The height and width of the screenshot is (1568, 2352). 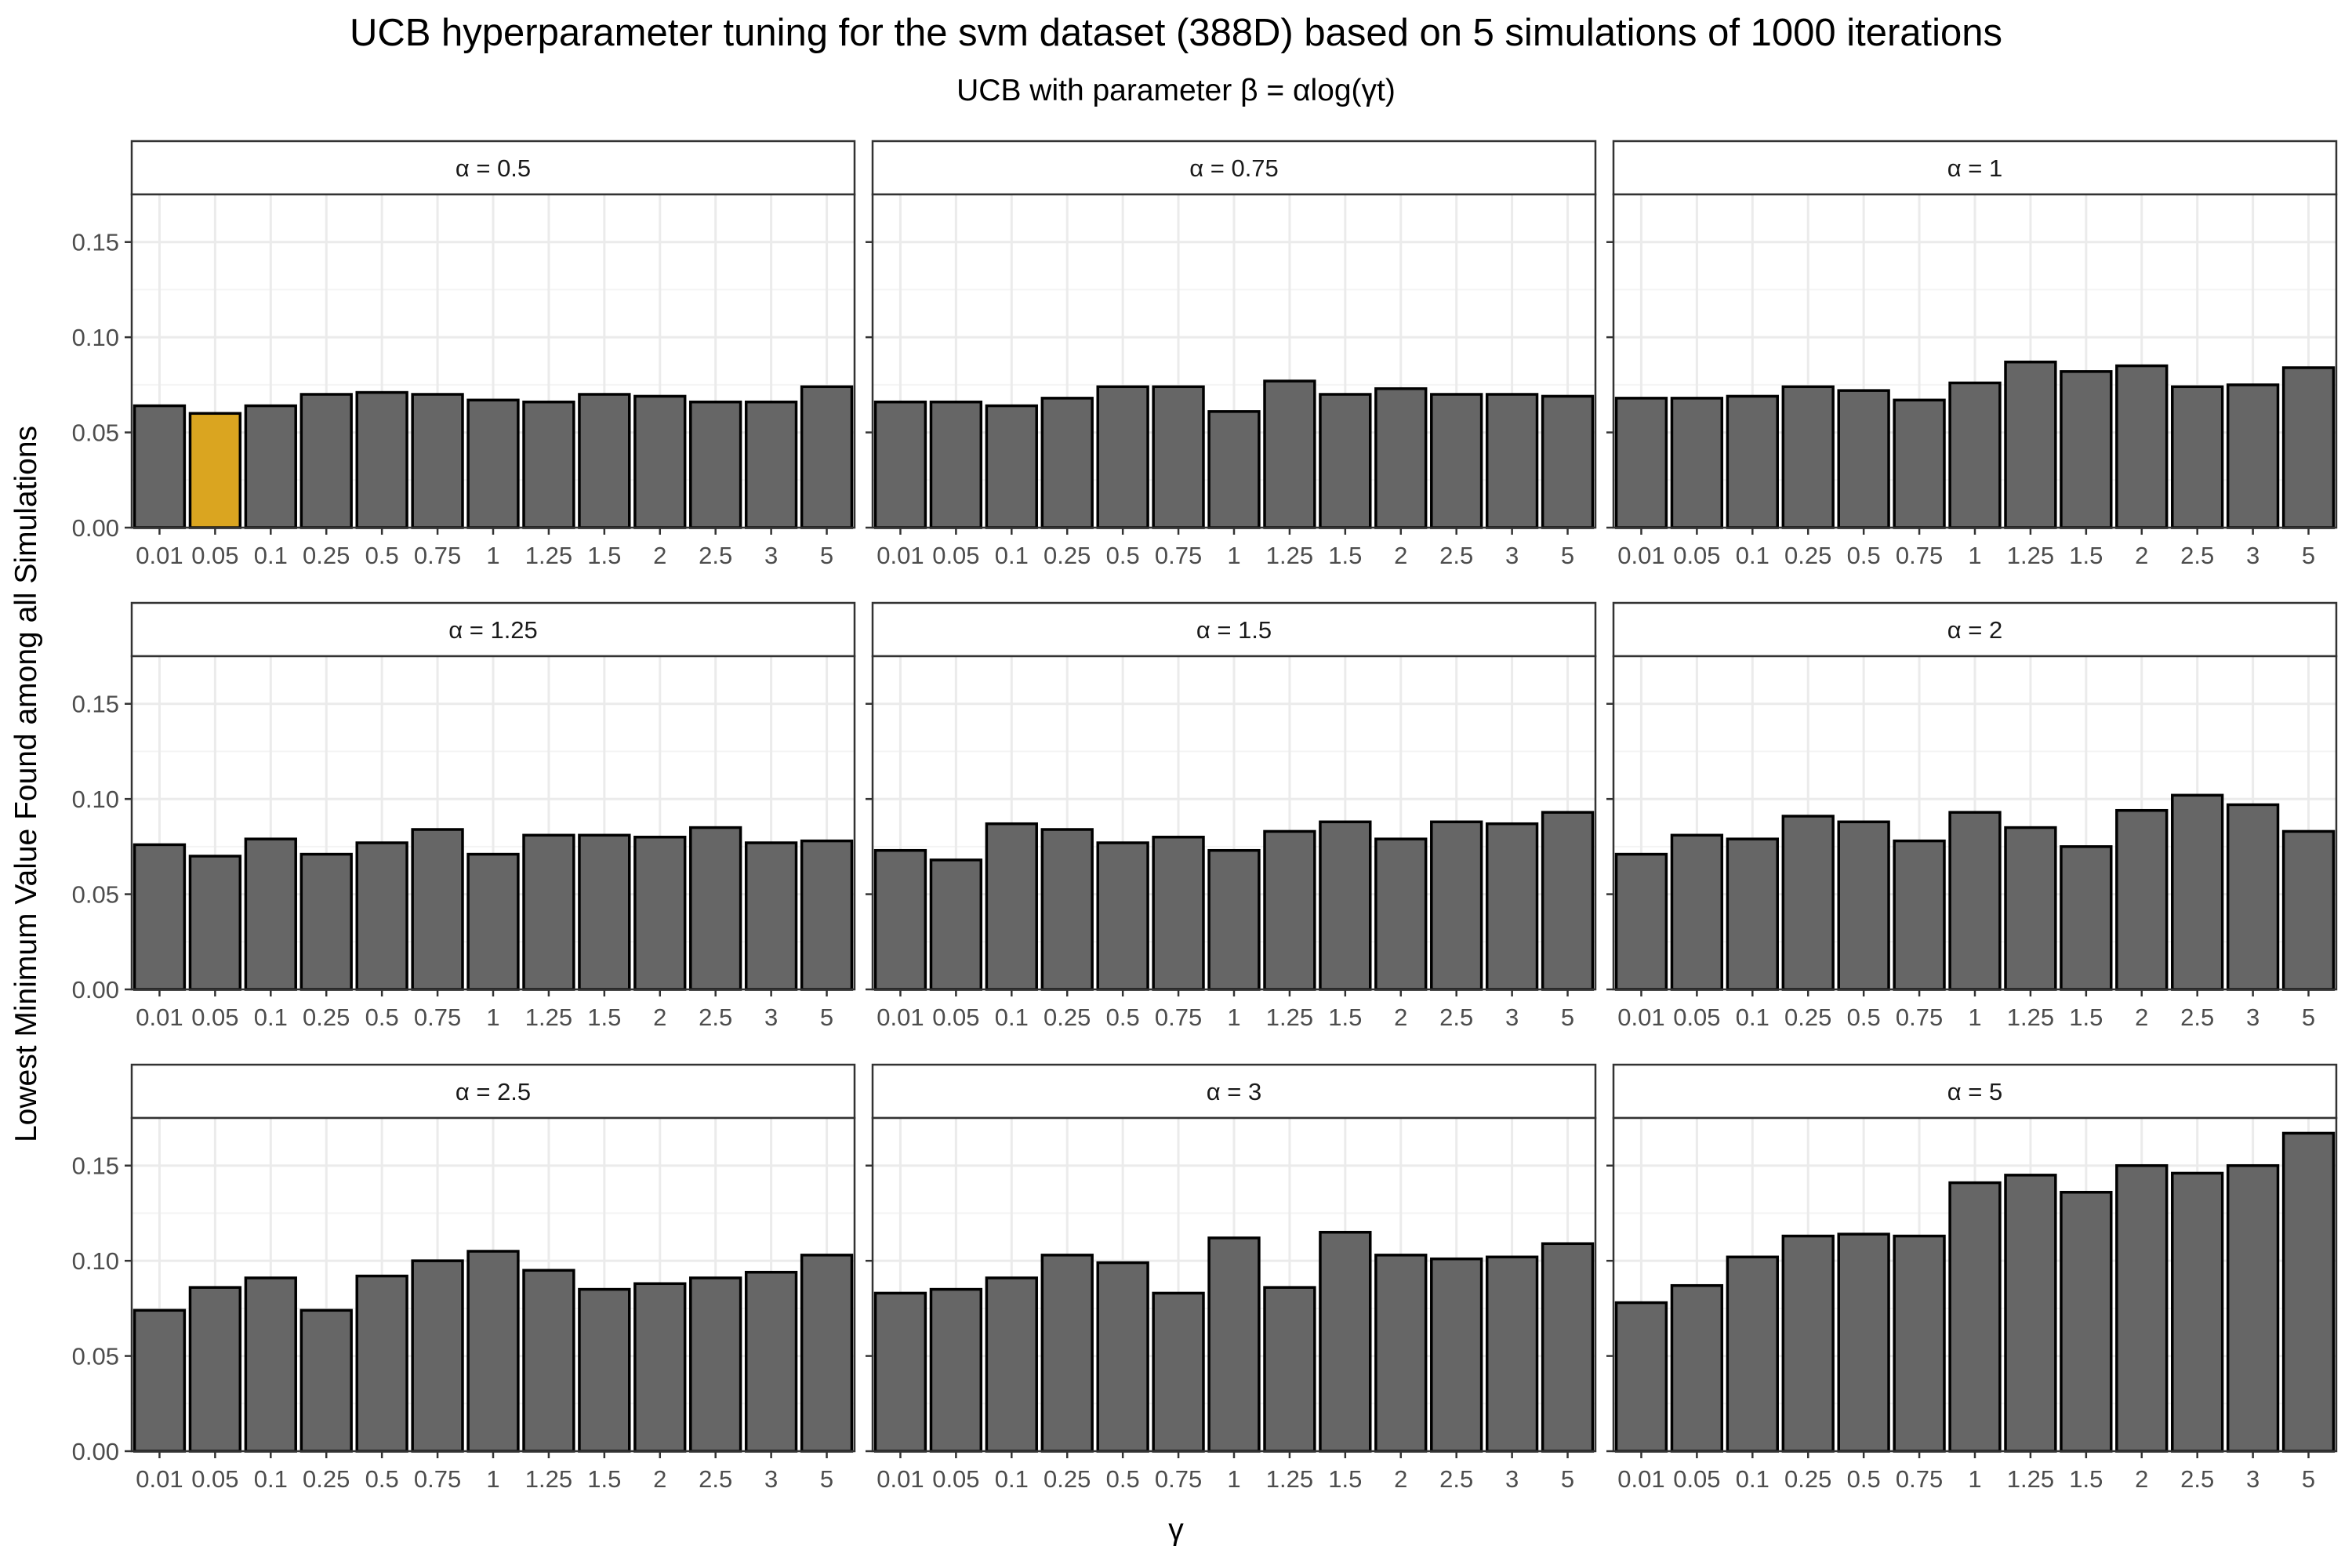 I want to click on facet-strip-label: α = 0.5, so click(x=493, y=168).